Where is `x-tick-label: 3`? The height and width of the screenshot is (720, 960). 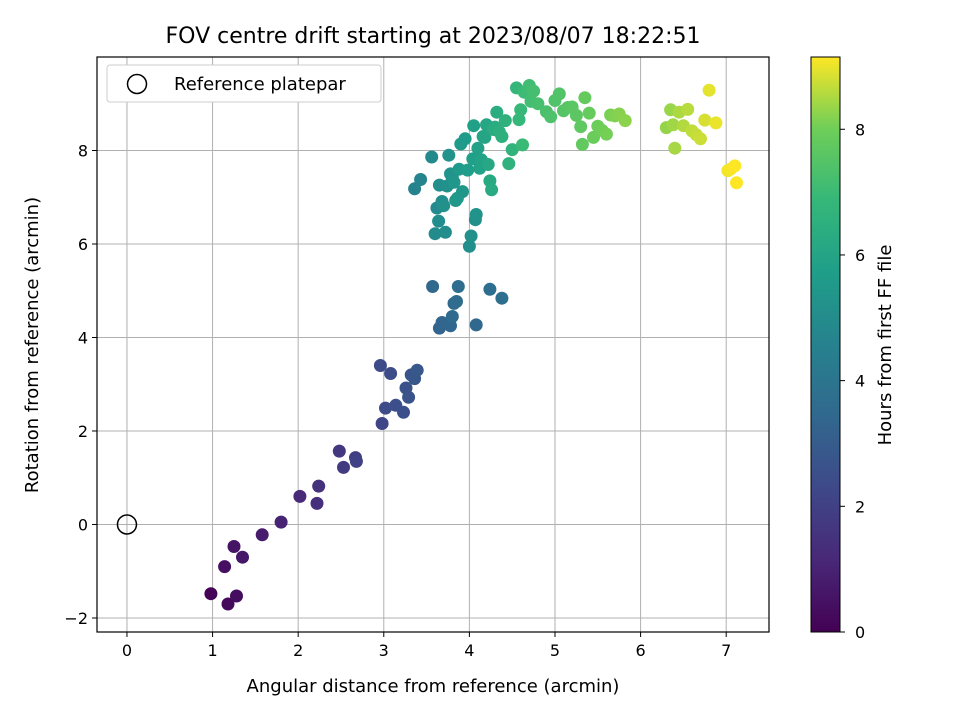 x-tick-label: 3 is located at coordinates (384, 650).